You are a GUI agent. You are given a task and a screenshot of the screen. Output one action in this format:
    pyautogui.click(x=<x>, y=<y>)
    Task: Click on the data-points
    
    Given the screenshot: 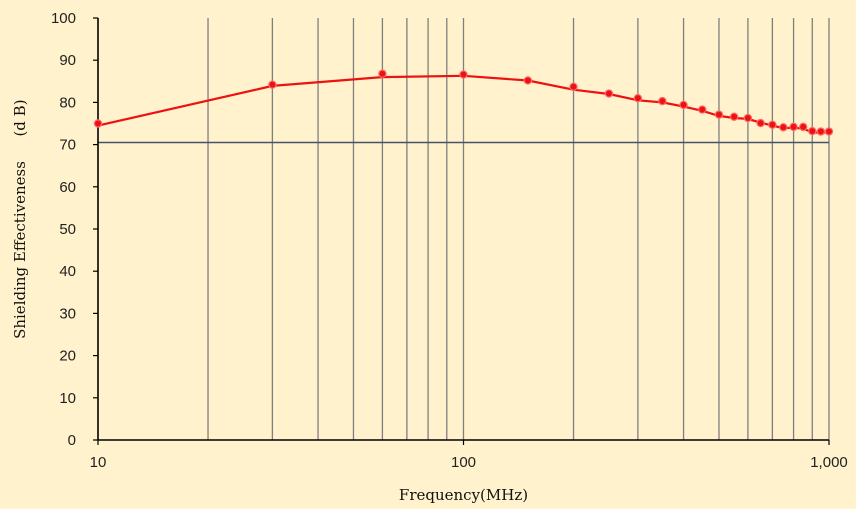 What is the action you would take?
    pyautogui.click(x=463, y=102)
    